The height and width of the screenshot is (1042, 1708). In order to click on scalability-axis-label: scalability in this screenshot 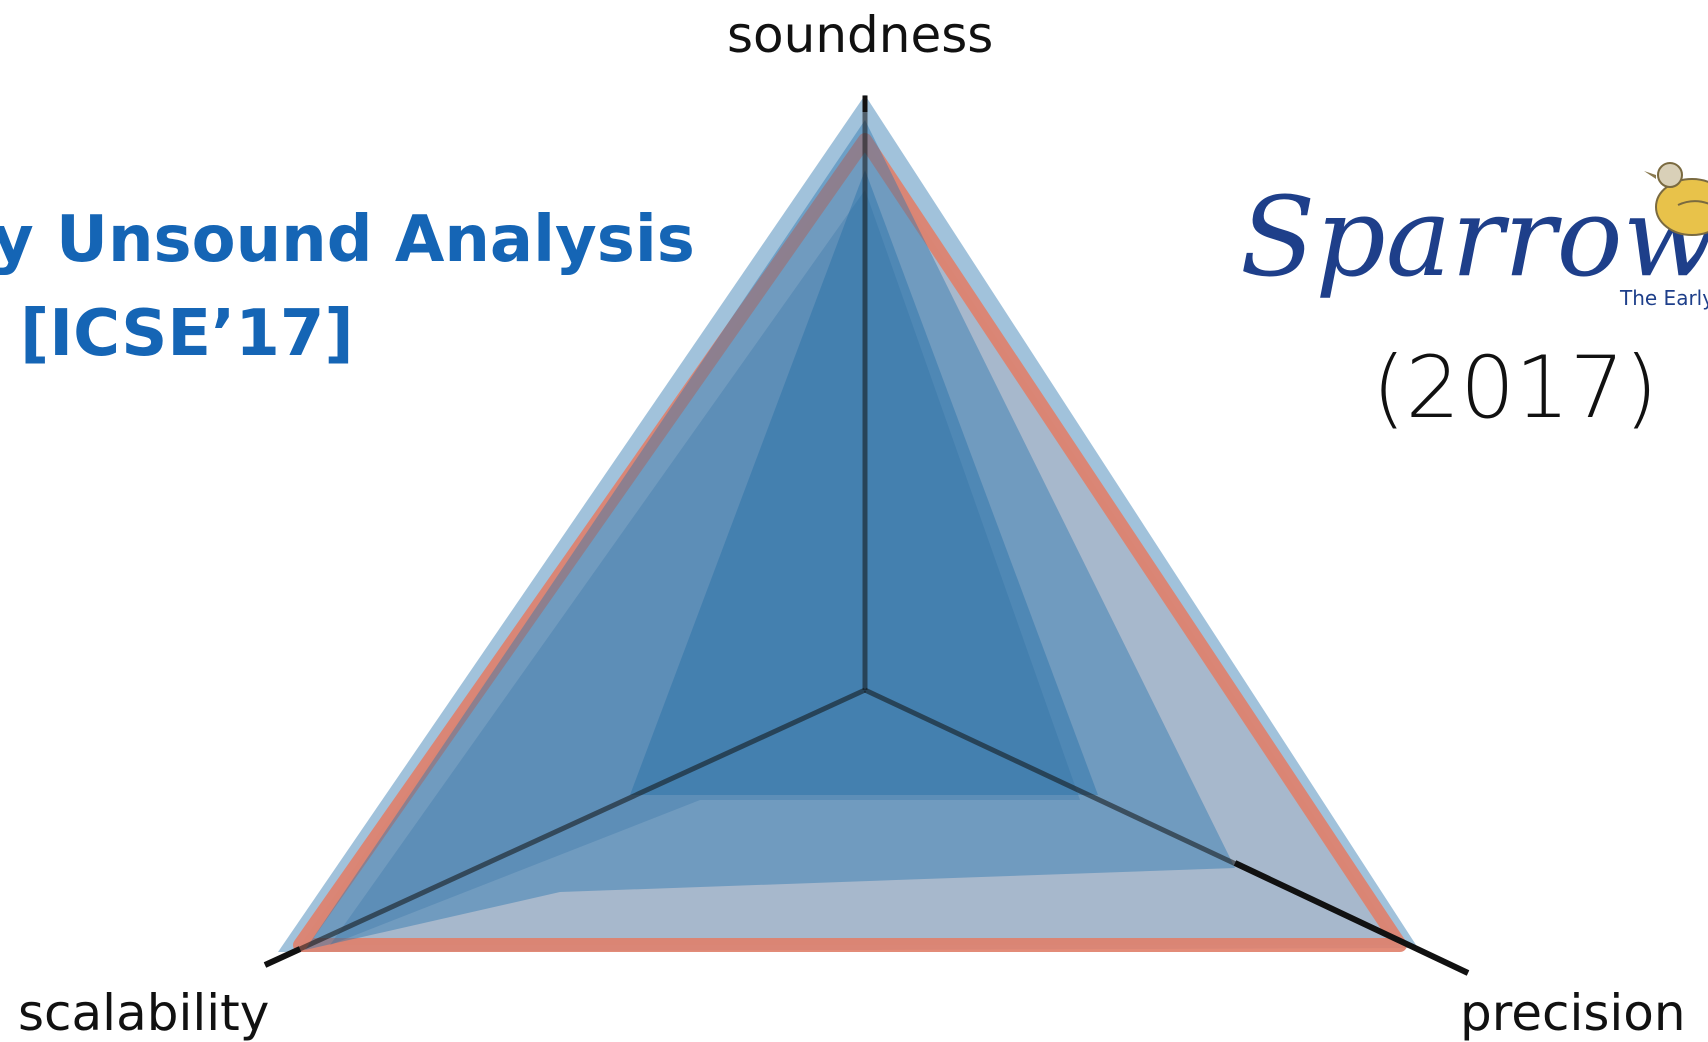, I will do `click(144, 1013)`.